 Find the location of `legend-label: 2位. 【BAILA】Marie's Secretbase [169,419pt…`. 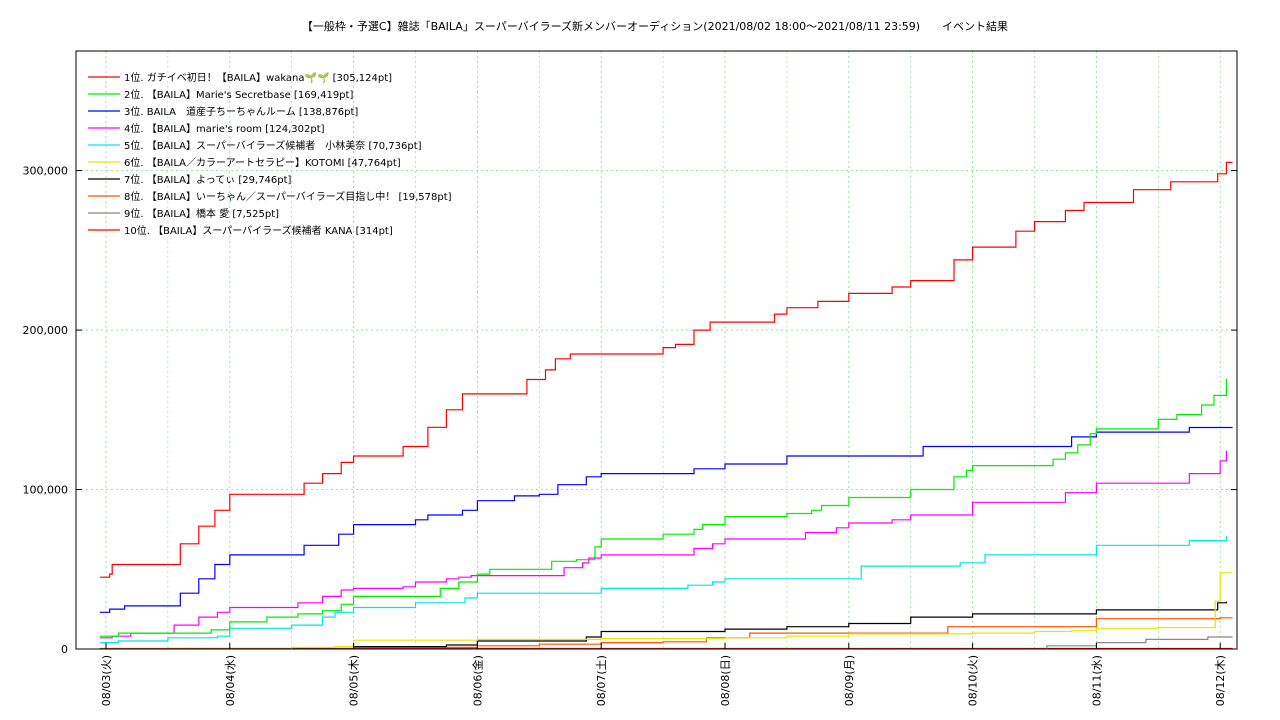

legend-label: 2位. 【BAILA】Marie's Secretbase [169,419pt… is located at coordinates (238, 94).